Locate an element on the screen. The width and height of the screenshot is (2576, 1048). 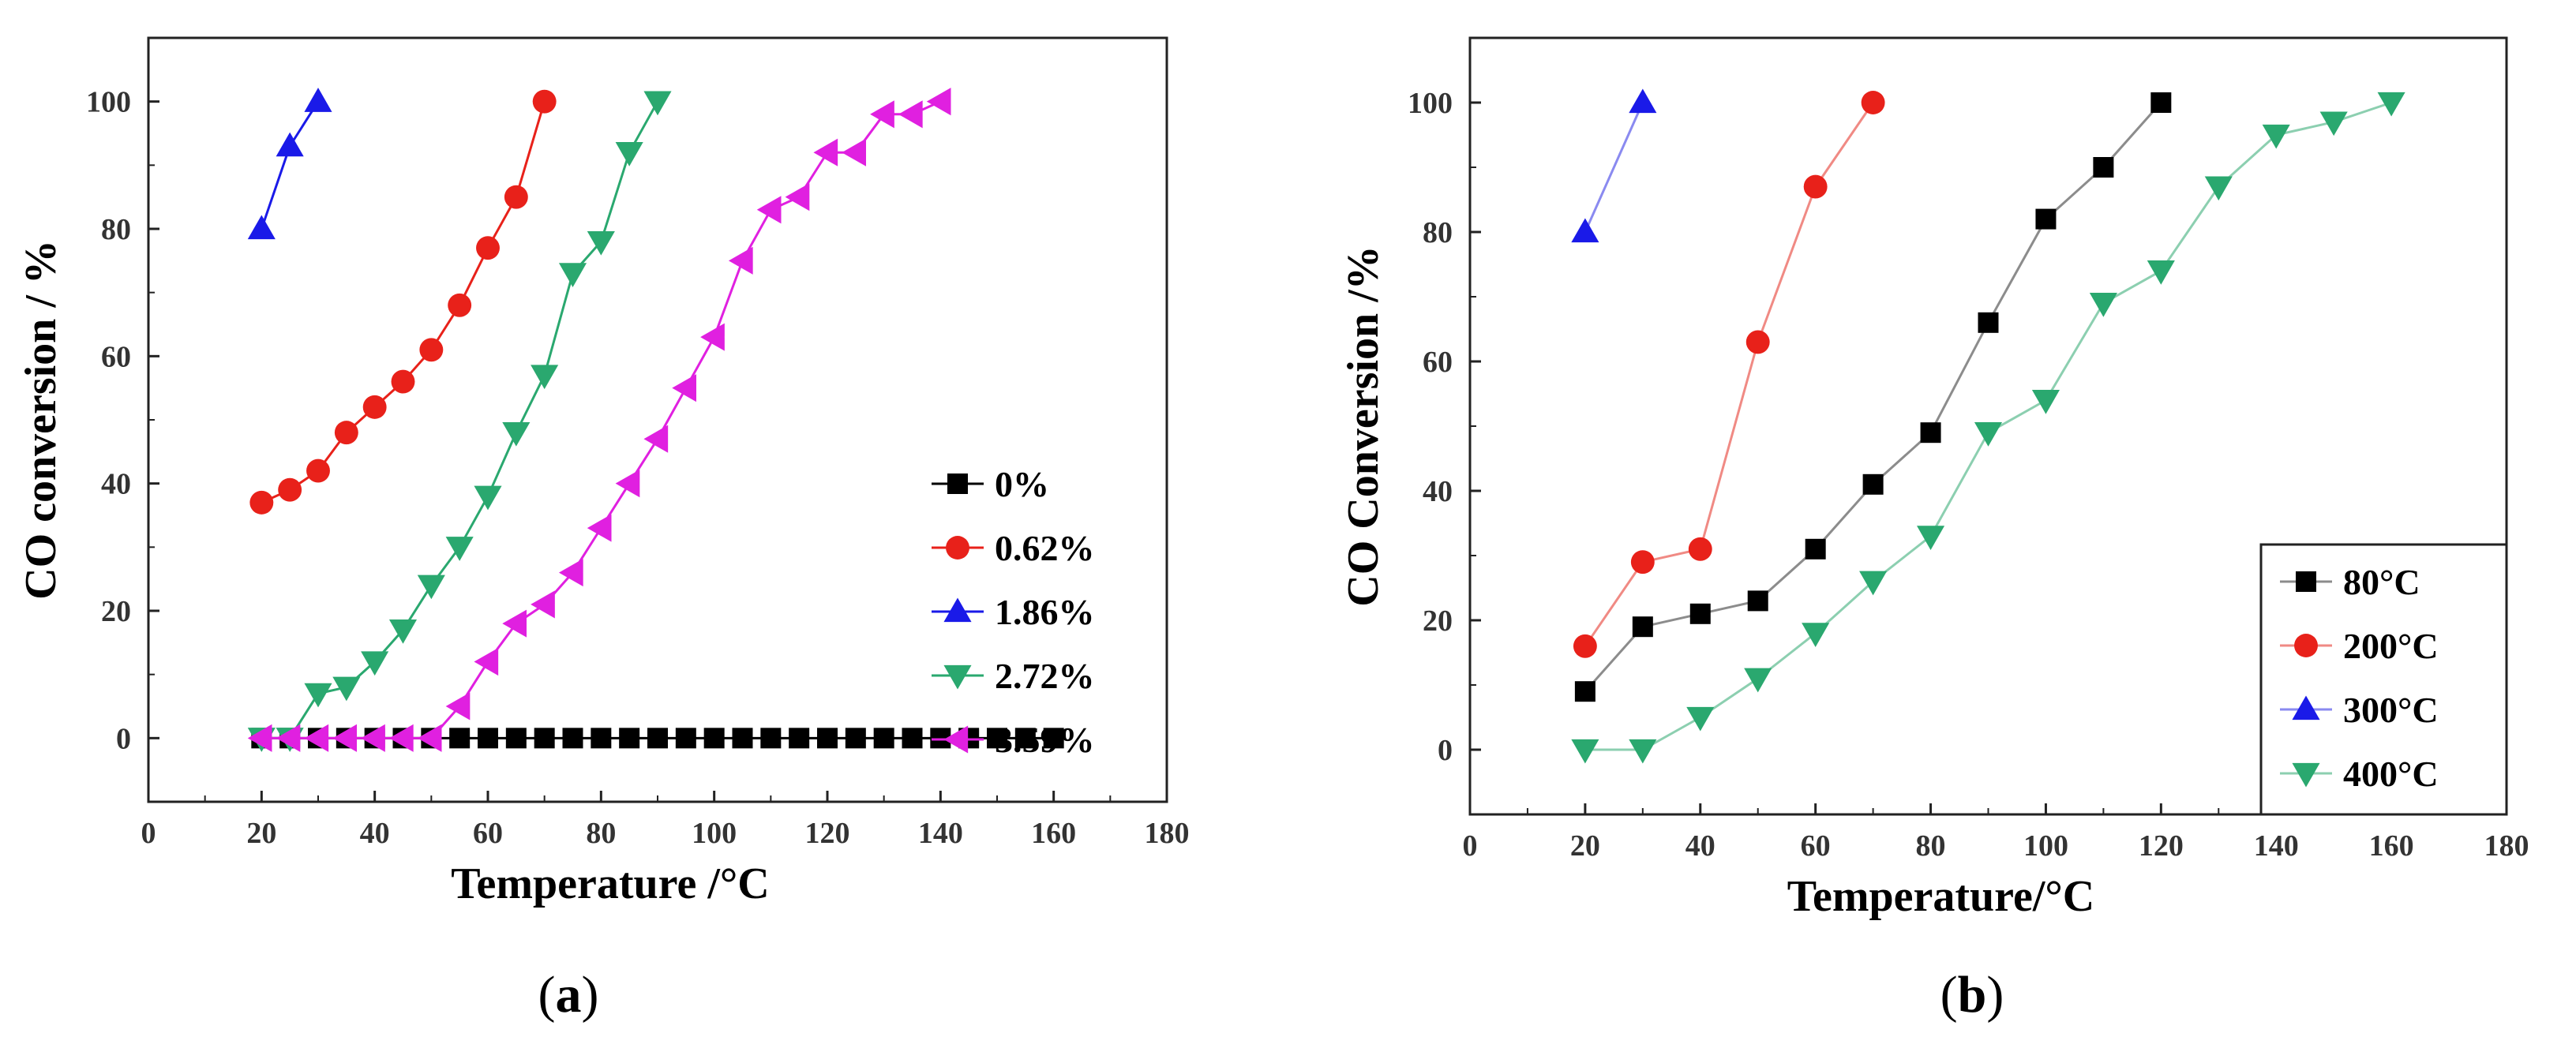
x-tick-label: 120 is located at coordinates (2161, 846).